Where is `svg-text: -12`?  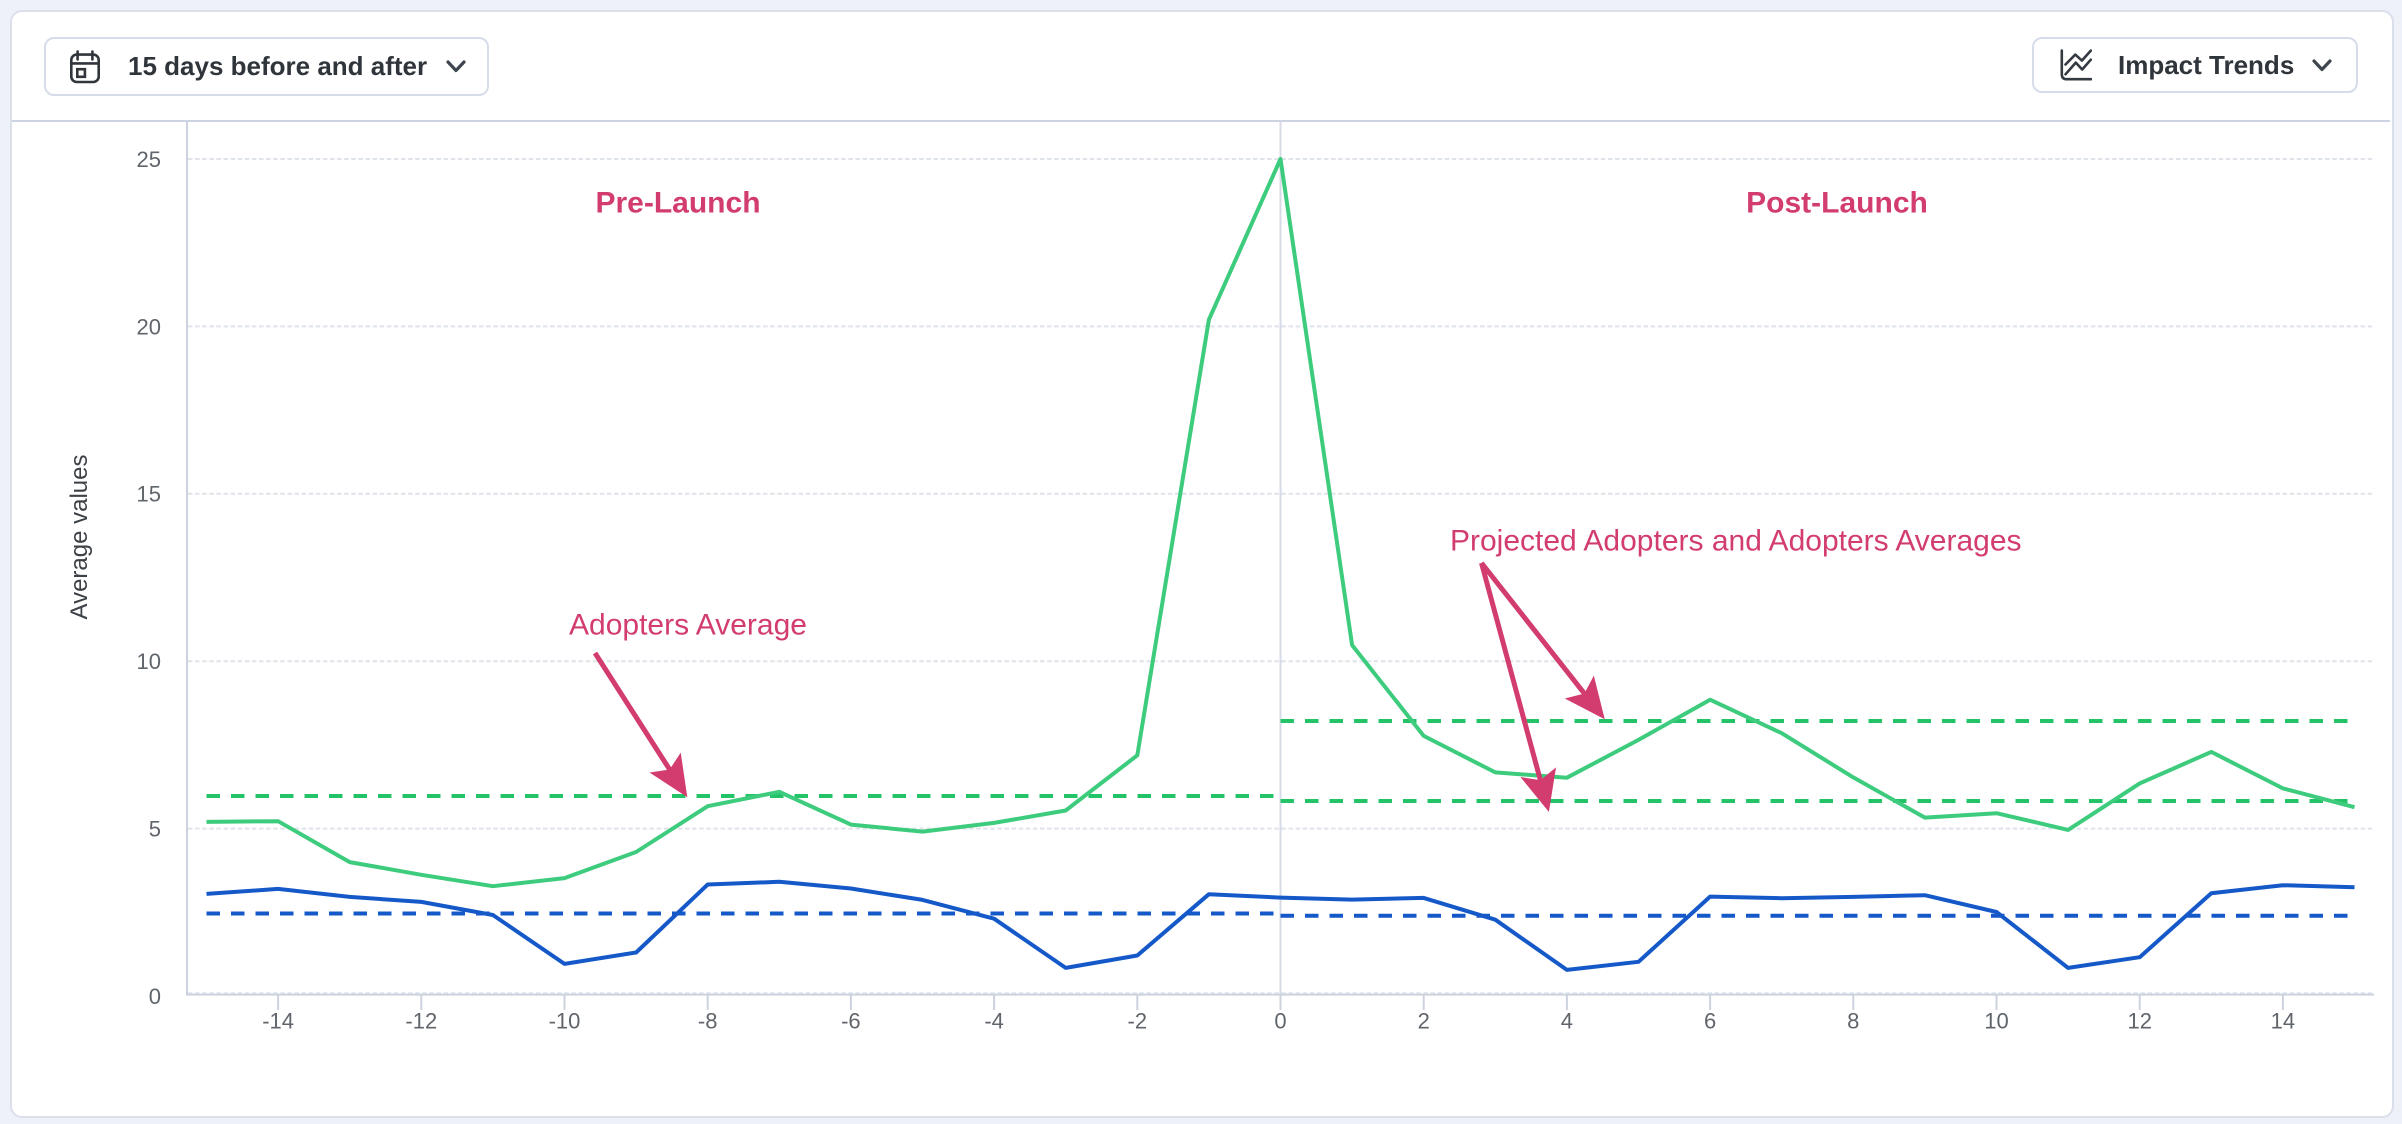 svg-text: -12 is located at coordinates (421, 1021).